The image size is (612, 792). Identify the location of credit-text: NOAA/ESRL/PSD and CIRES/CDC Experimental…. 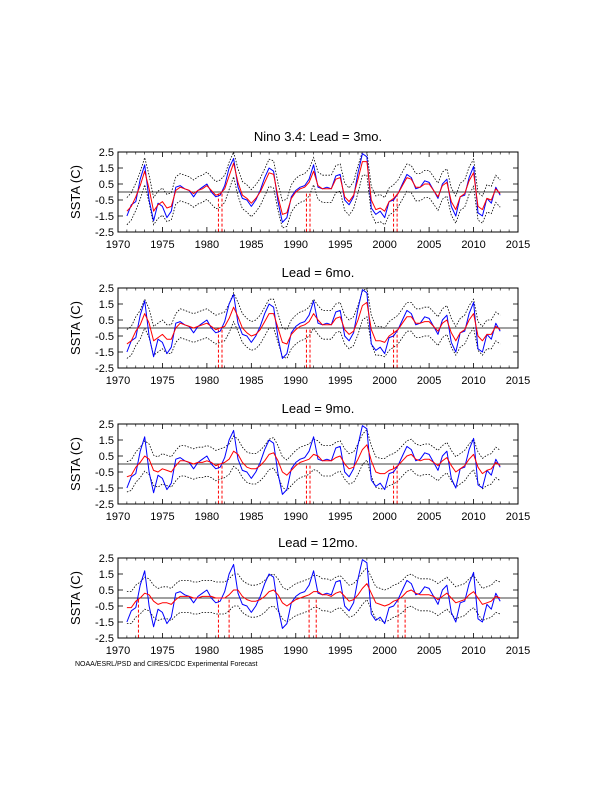
(166, 664).